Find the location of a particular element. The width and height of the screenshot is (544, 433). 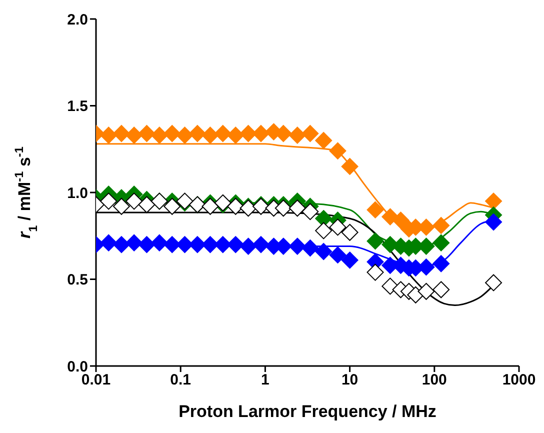

x-tick-label: 10 is located at coordinates (349, 380).